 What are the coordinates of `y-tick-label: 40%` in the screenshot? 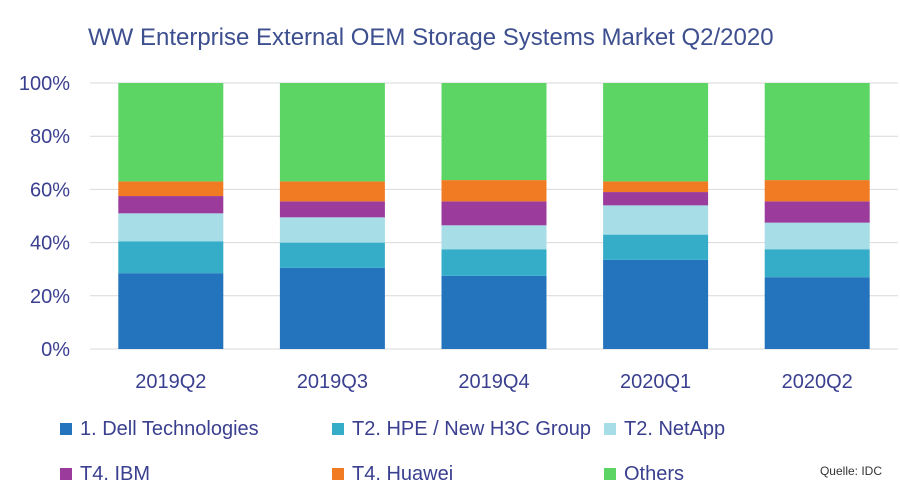 It's located at (50, 244).